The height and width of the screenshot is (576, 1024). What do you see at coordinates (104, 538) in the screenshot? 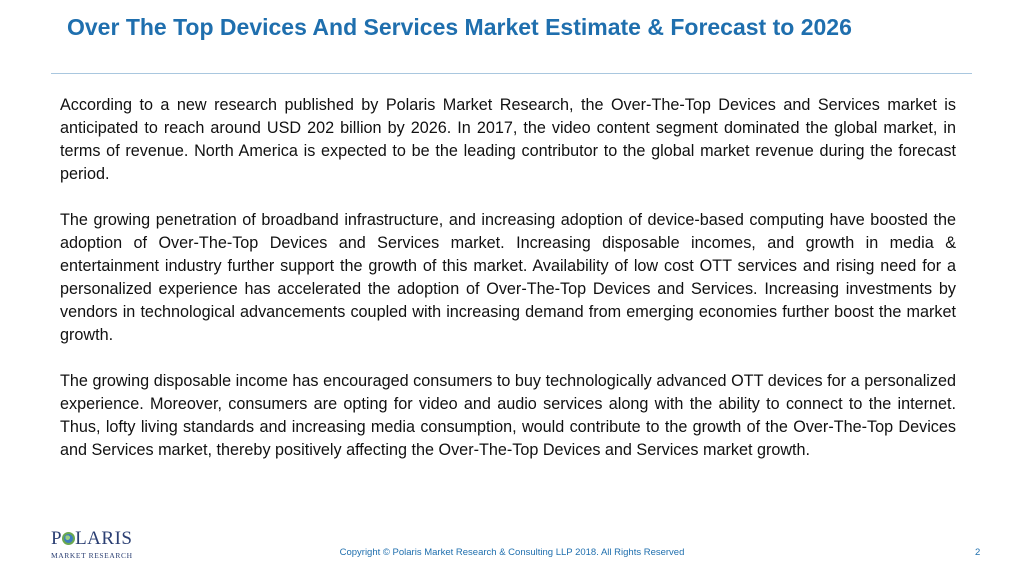
I see `logo-letters-laris: LARIS` at bounding box center [104, 538].